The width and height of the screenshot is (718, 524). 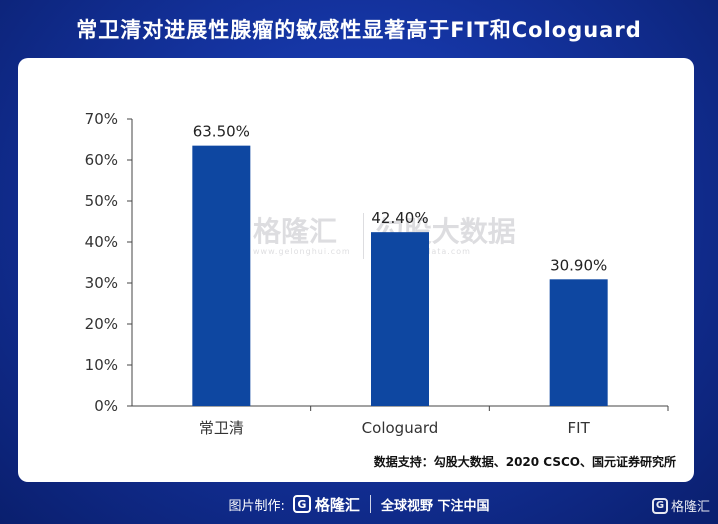 What do you see at coordinates (363, 236) in the screenshot?
I see `watermark-divider` at bounding box center [363, 236].